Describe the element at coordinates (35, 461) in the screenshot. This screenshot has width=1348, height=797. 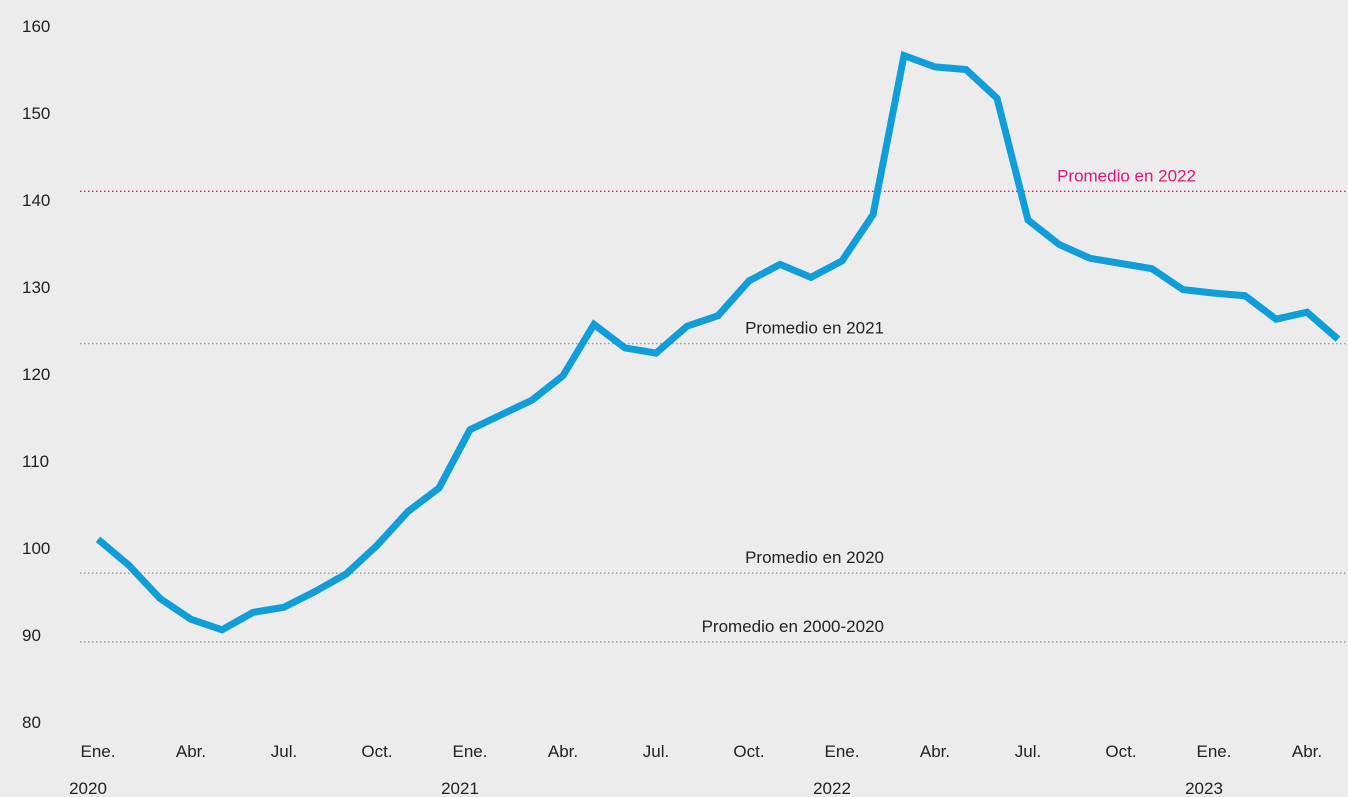
I see `y-tick-label: 110` at that location.